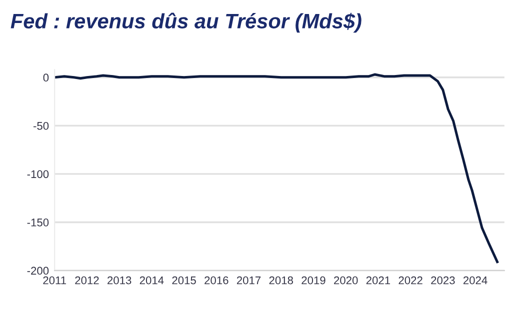 This screenshot has width=520, height=324. I want to click on x-tick-label: 2016, so click(216, 280).